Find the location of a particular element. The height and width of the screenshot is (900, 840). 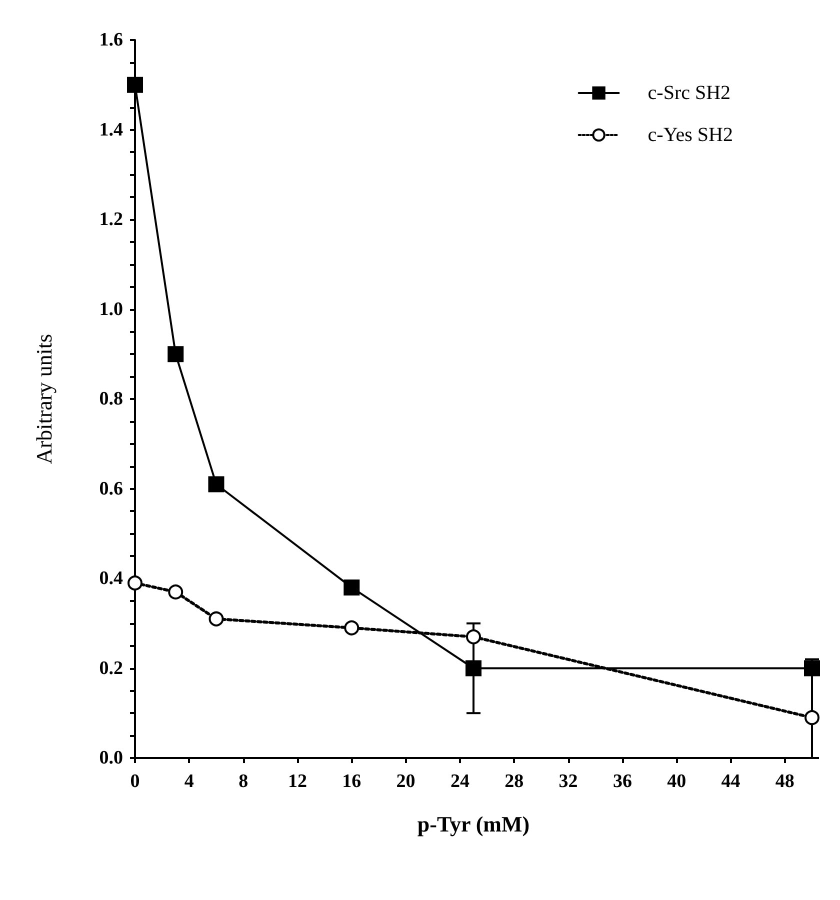

y-tick-label: 0.6 is located at coordinates (111, 489).